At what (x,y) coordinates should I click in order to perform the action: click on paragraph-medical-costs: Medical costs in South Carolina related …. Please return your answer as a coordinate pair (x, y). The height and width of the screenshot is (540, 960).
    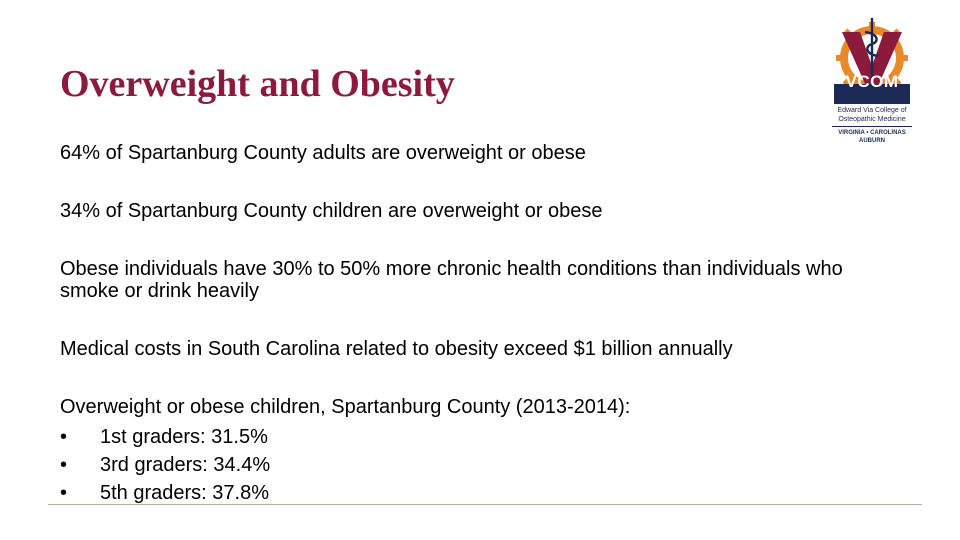
    Looking at the image, I should click on (396, 349).